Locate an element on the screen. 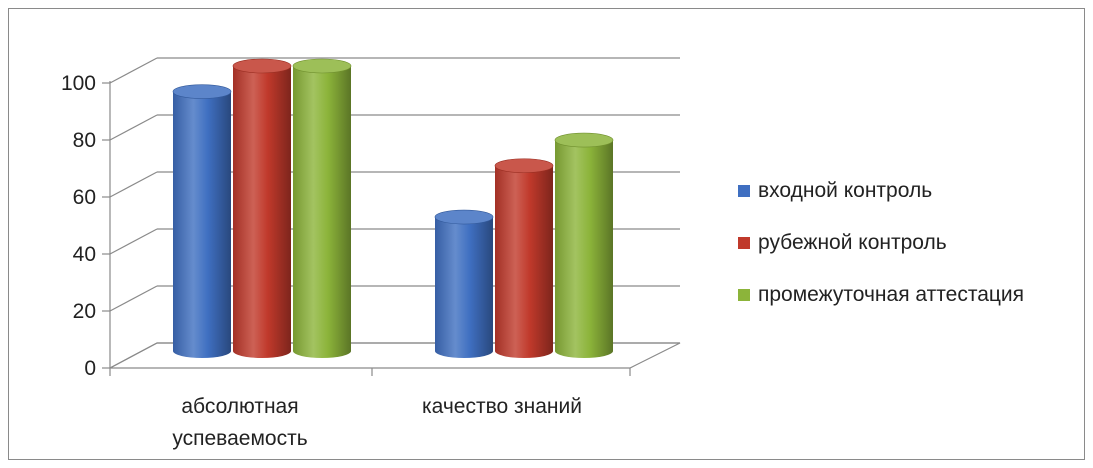  legend-item: рубежной контроль is located at coordinates (881, 243).